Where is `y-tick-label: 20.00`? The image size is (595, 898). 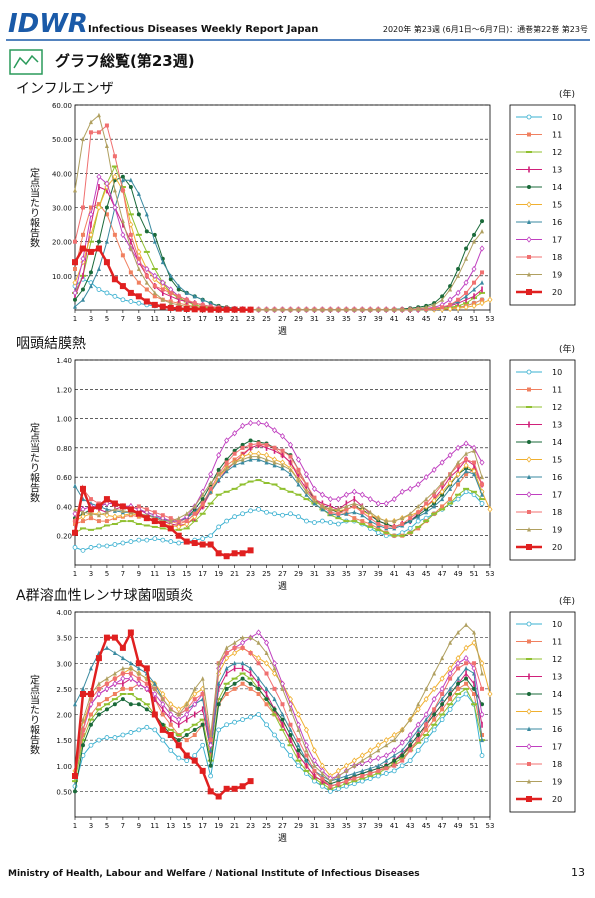
y-tick-label: 20.00 is located at coordinates (62, 243).